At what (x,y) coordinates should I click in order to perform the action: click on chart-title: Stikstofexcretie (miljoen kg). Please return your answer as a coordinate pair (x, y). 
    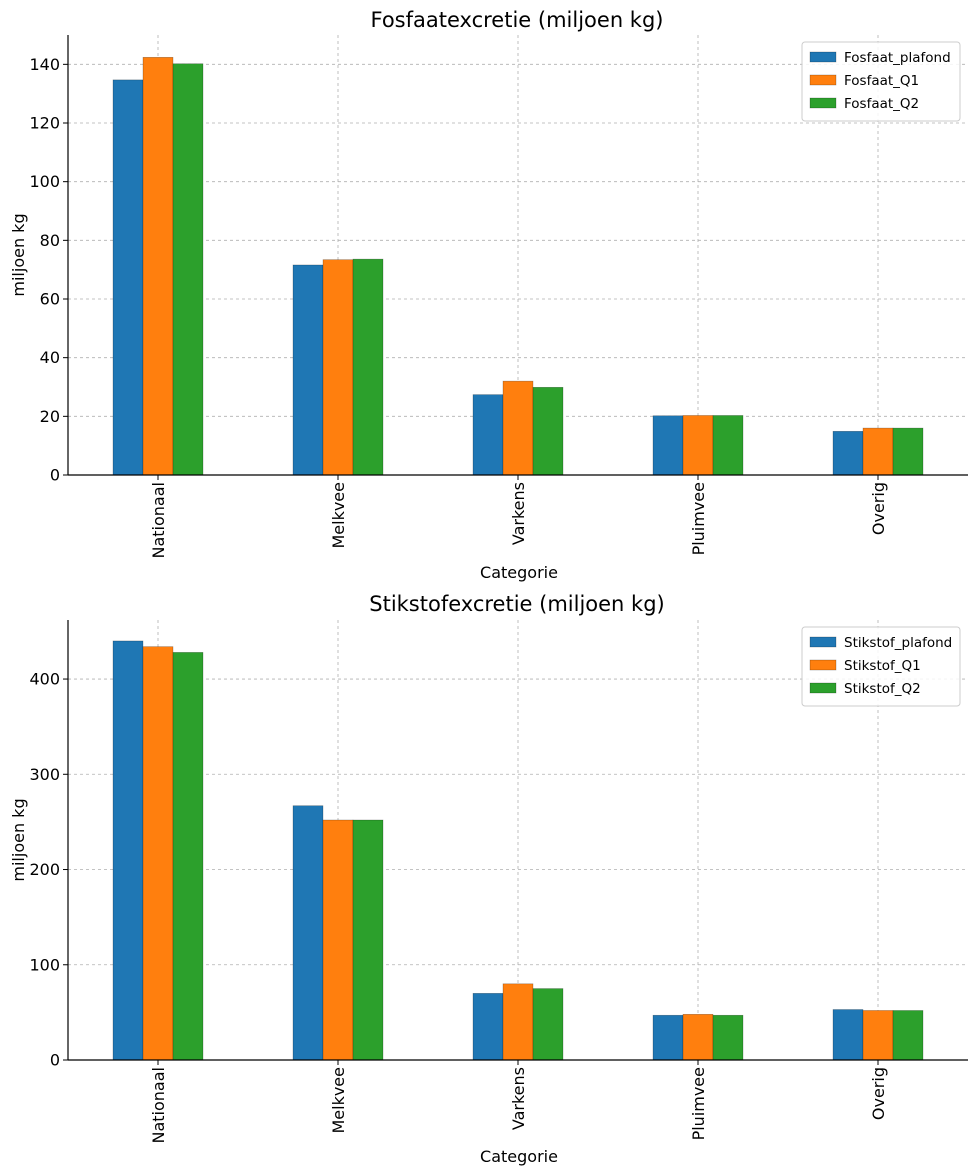
    Looking at the image, I should click on (516, 604).